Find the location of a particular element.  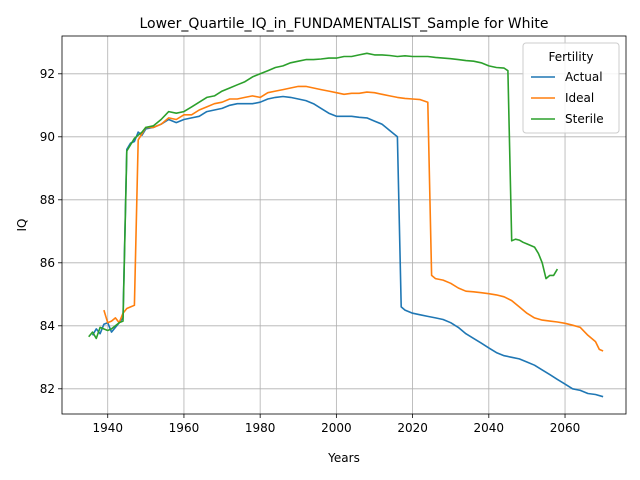

x-tick-label: 1940 is located at coordinates (107, 428).